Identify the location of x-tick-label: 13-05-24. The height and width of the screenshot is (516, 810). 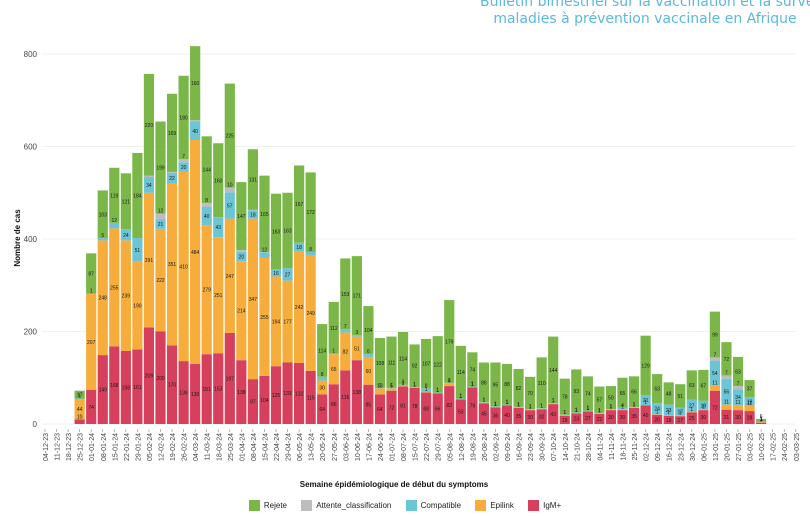
(312, 447).